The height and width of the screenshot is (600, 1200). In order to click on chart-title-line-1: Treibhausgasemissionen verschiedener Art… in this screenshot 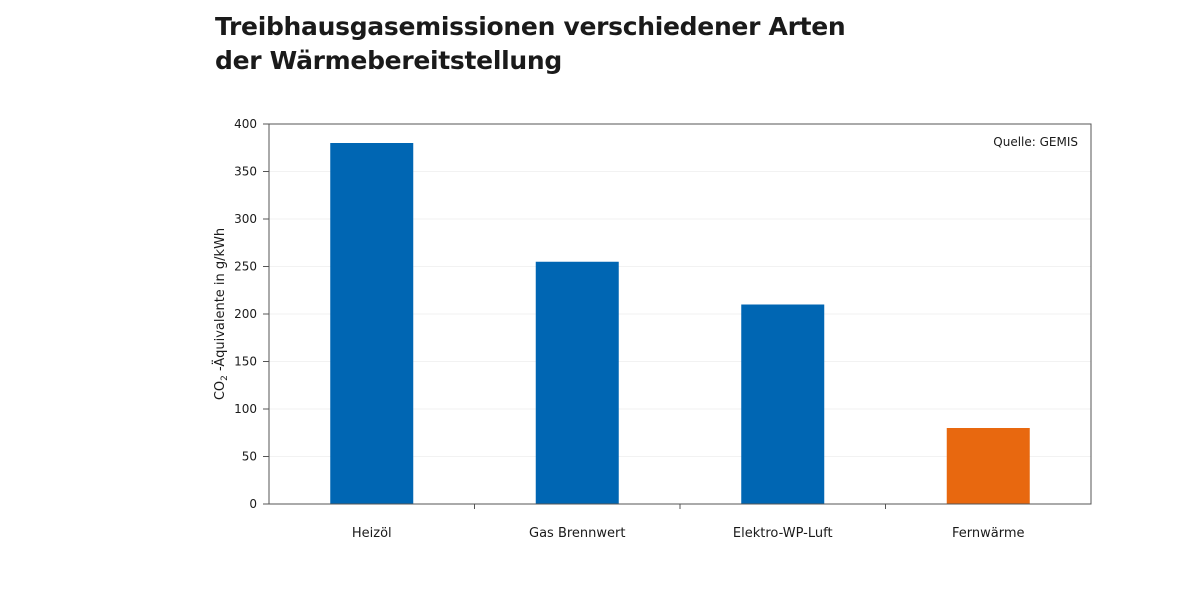, I will do `click(530, 26)`.